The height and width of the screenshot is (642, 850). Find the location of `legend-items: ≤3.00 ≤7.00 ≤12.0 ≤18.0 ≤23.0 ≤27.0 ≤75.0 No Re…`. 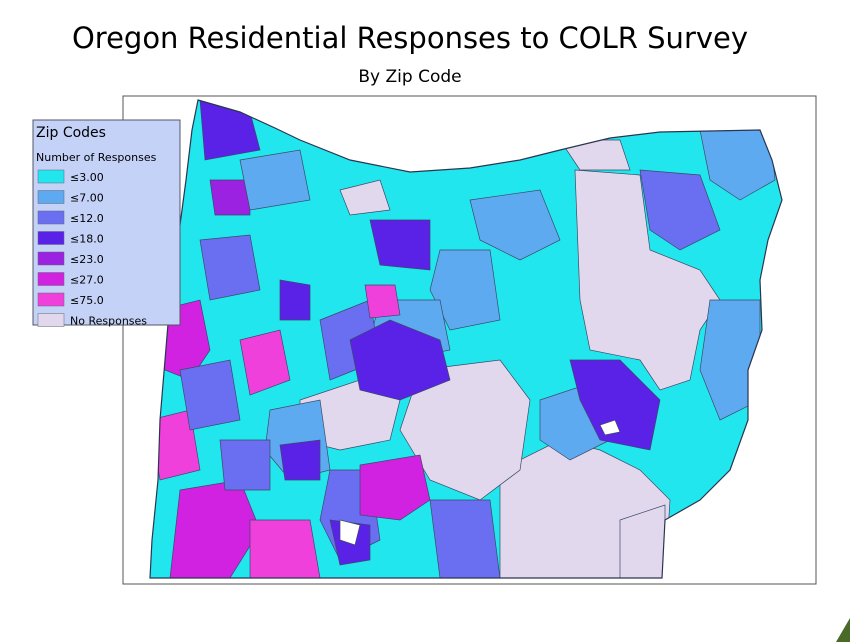

legend-items: ≤3.00 ≤7.00 ≤12.0 ≤18.0 ≤23.0 ≤27.0 ≤75.0 No Re… is located at coordinates (92, 248).